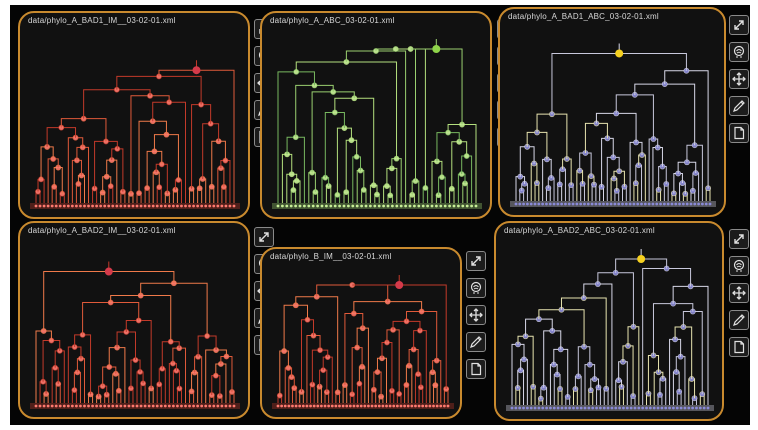 The height and width of the screenshot is (430, 758). I want to click on tree-panel-4: data/phylo_A_BAD2_IM__03-02-01.xml, so click(134, 320).